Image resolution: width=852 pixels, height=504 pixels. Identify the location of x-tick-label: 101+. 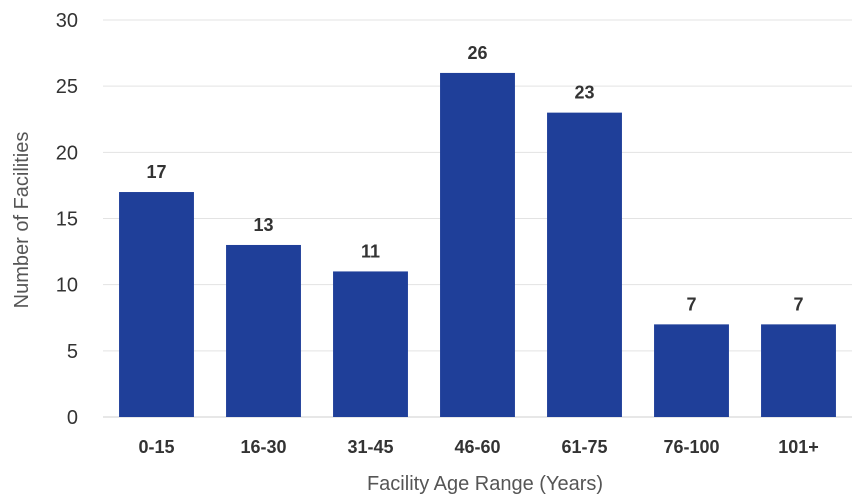
(798, 447).